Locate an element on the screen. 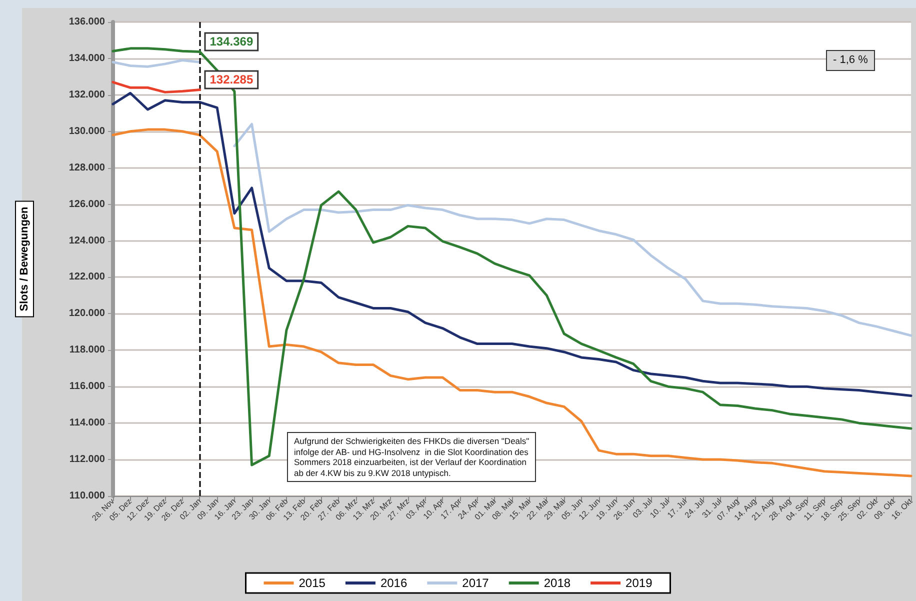  y-tick-label: 130.000 is located at coordinates (87, 131).